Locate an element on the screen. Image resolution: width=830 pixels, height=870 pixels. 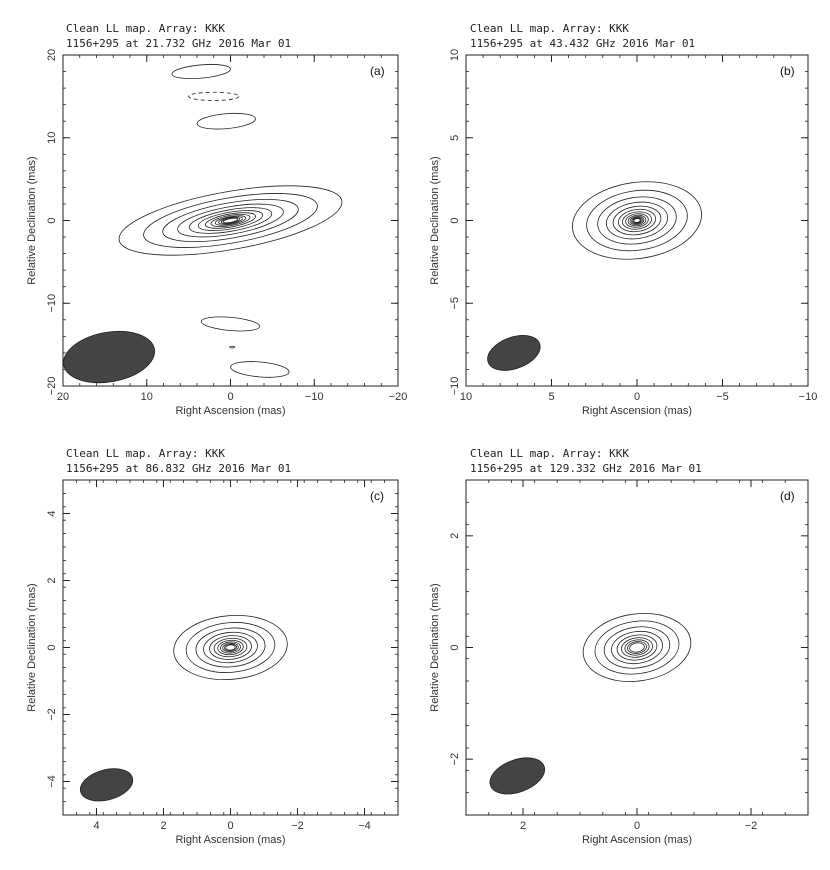
panel-c-beam-ellipse is located at coordinates (106, 785).